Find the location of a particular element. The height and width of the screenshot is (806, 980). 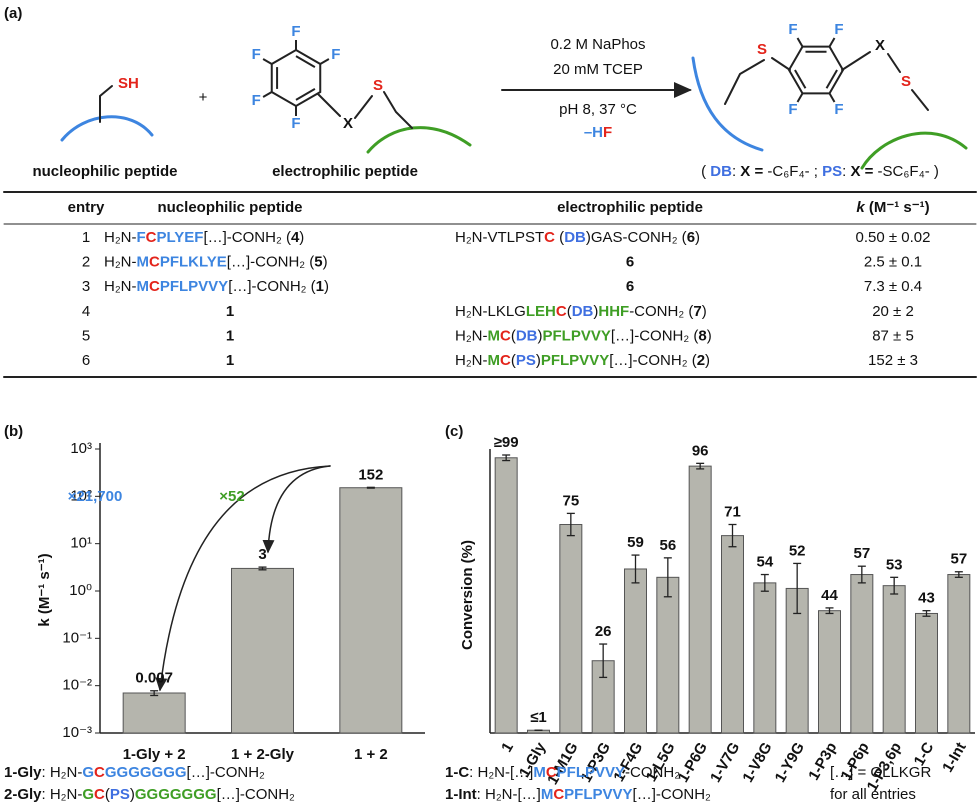

footnote: 1-Int: H₂N-[…]MCPFLPVVY[…]-CONH₂ is located at coordinates (578, 794).